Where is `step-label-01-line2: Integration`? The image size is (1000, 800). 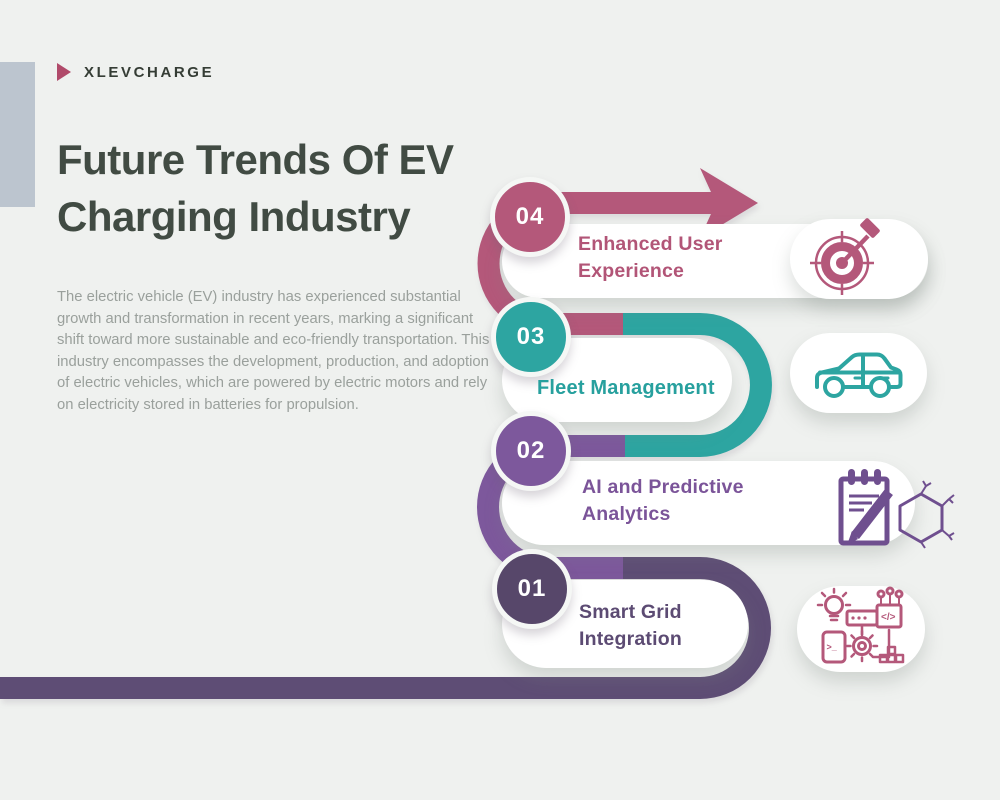
step-label-01-line2: Integration is located at coordinates (630, 639).